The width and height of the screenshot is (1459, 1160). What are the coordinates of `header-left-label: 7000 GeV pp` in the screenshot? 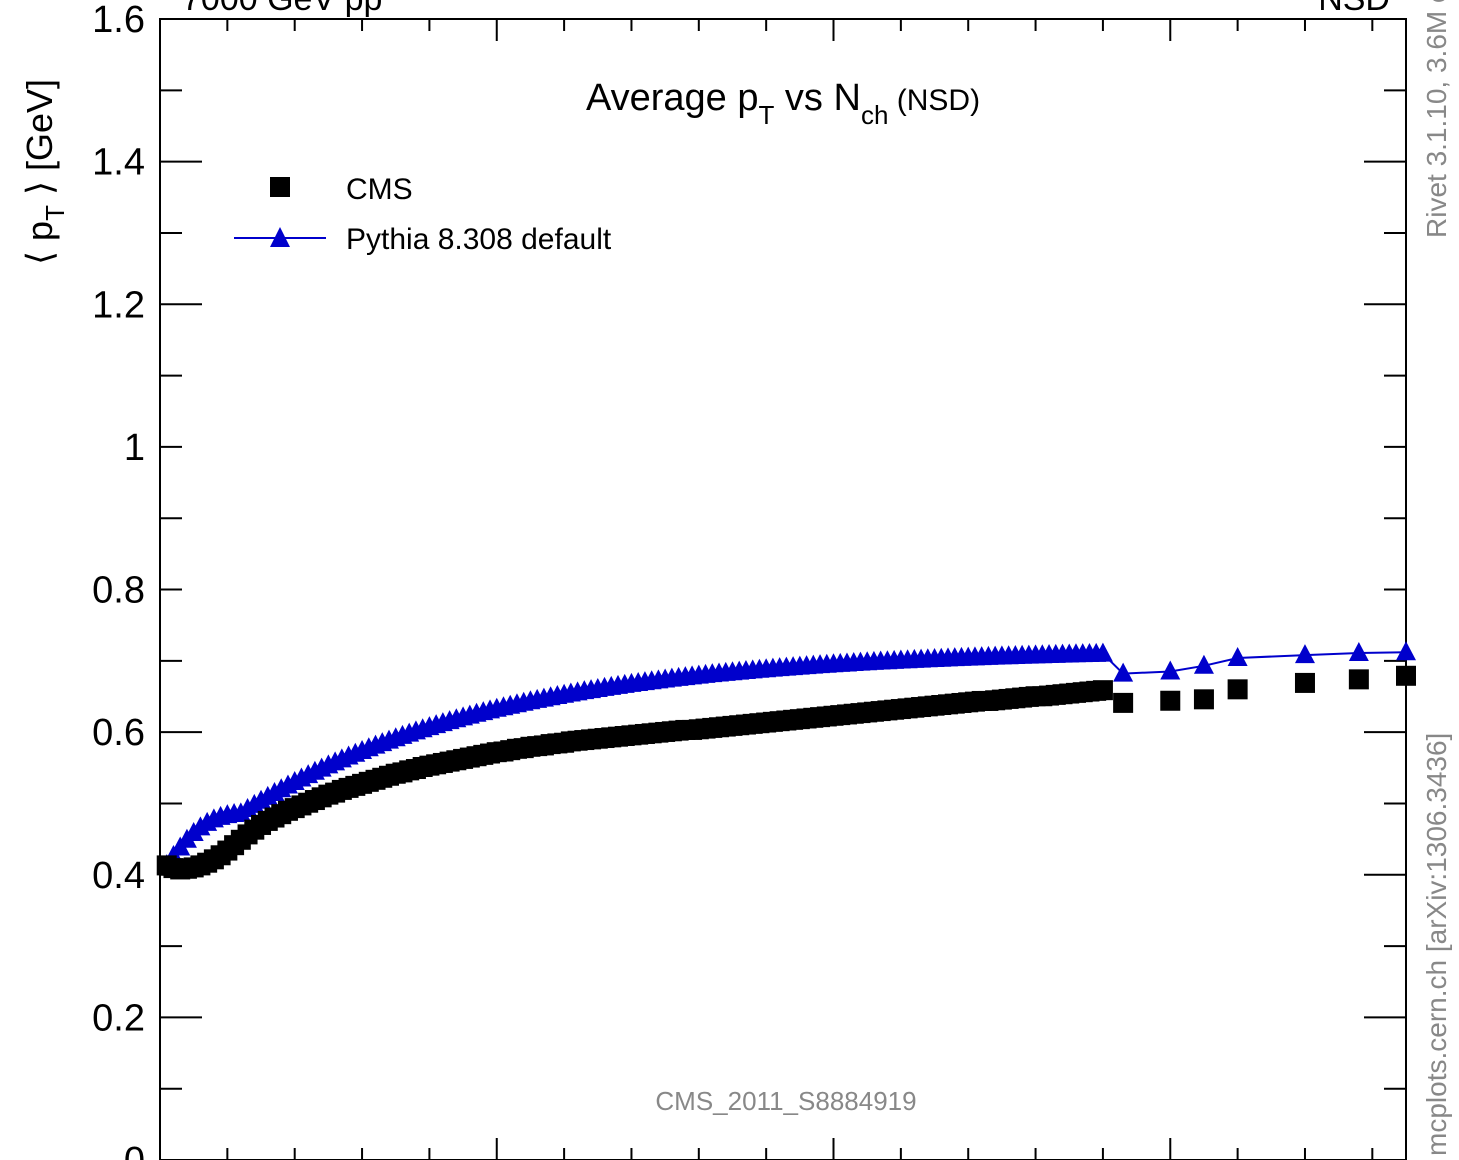 It's located at (282, 9).